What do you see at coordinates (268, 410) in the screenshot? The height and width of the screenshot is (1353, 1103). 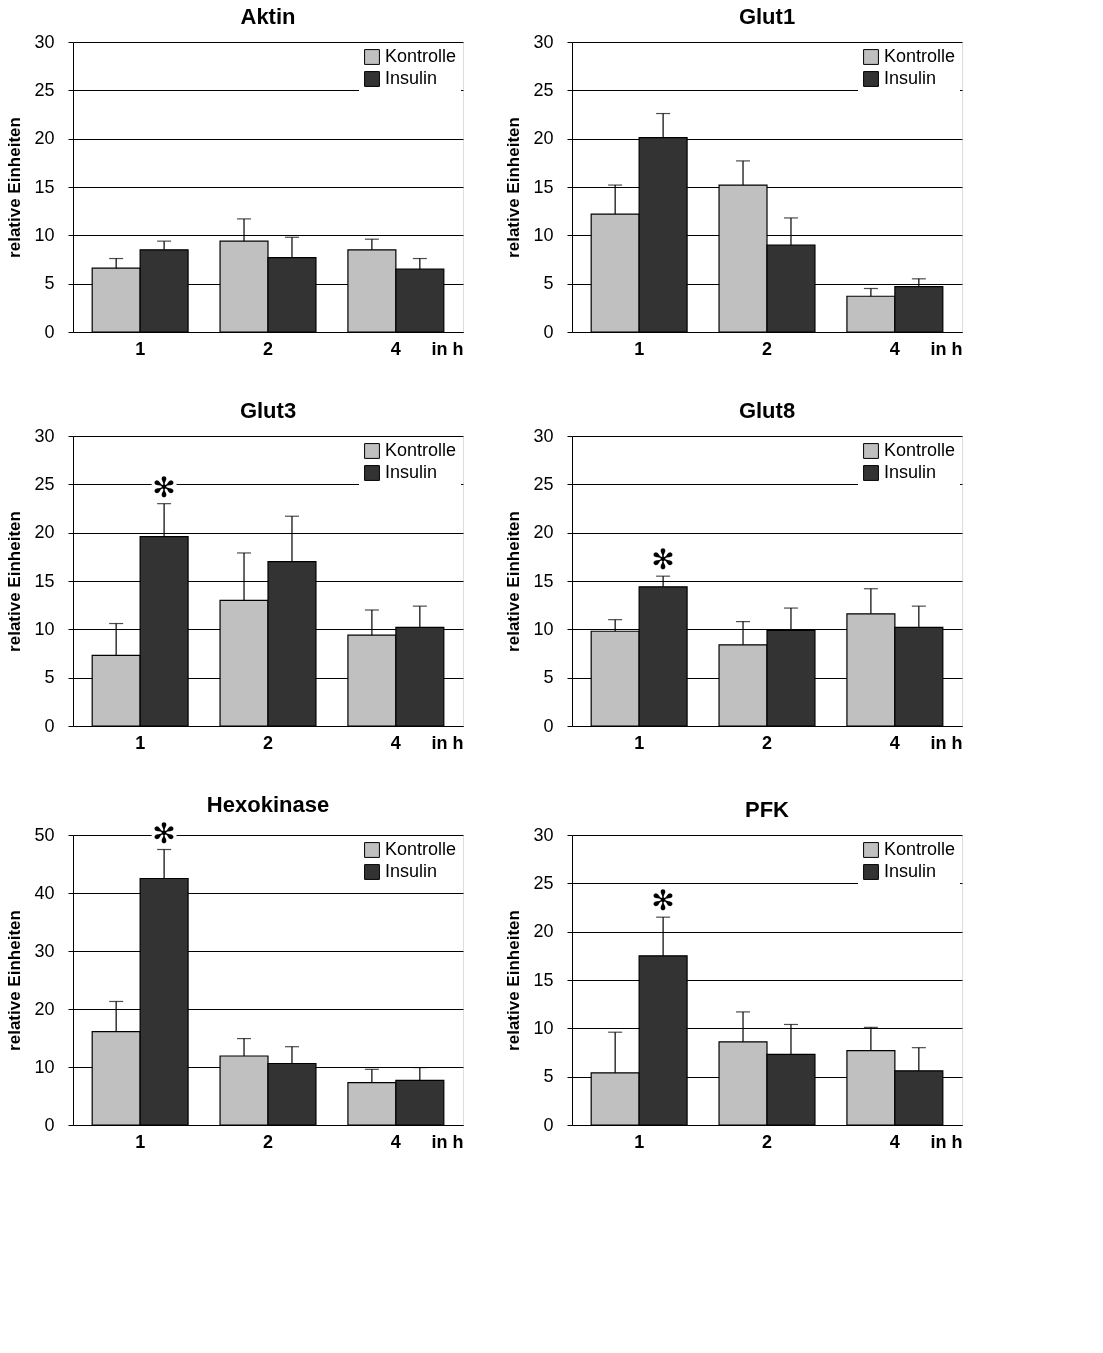 I see `chart-title: Glut3` at bounding box center [268, 410].